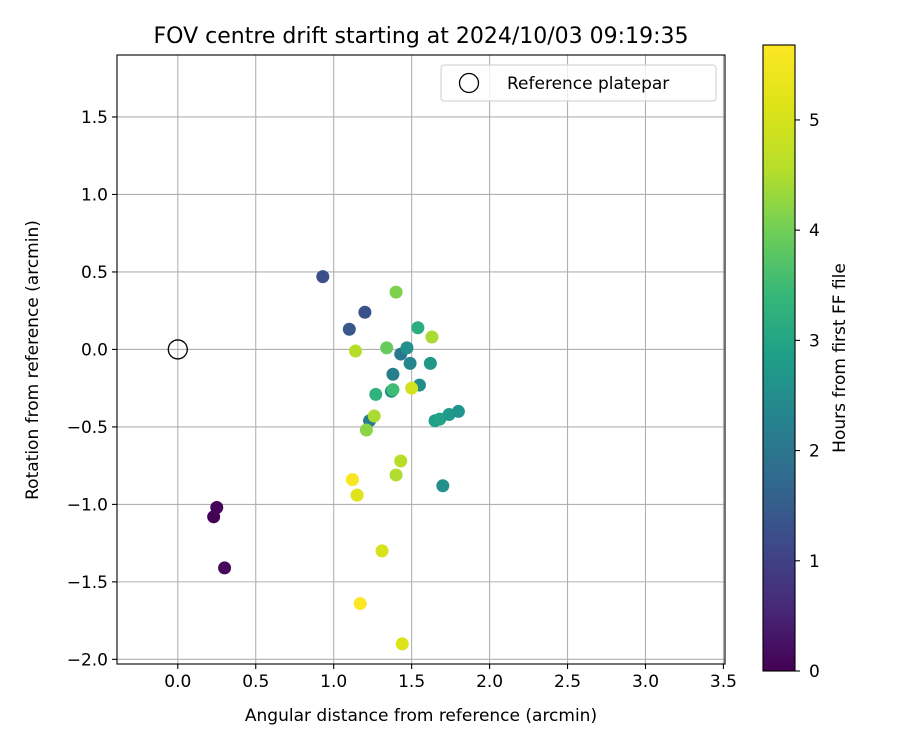  Describe the element at coordinates (814, 341) in the screenshot. I see `colorbar-tick-label: 3` at that location.